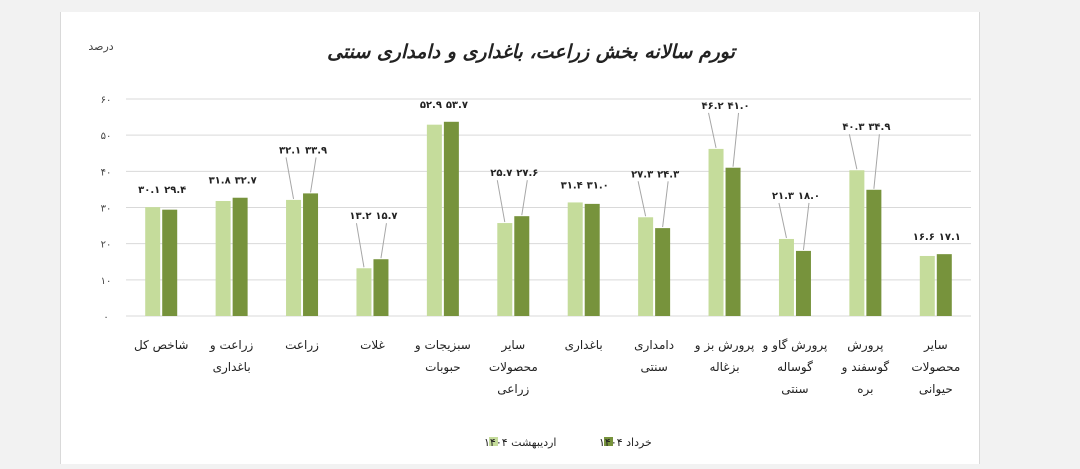 The height and width of the screenshot is (469, 1080). What do you see at coordinates (654, 345) in the screenshot?
I see `category-label-line: دامداری` at bounding box center [654, 345].